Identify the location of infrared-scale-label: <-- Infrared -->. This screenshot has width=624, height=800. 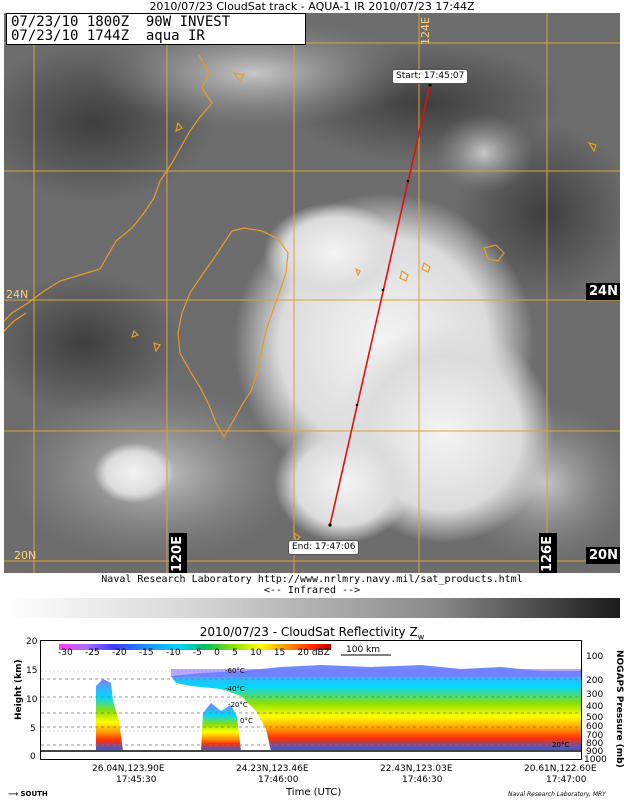
(312, 590).